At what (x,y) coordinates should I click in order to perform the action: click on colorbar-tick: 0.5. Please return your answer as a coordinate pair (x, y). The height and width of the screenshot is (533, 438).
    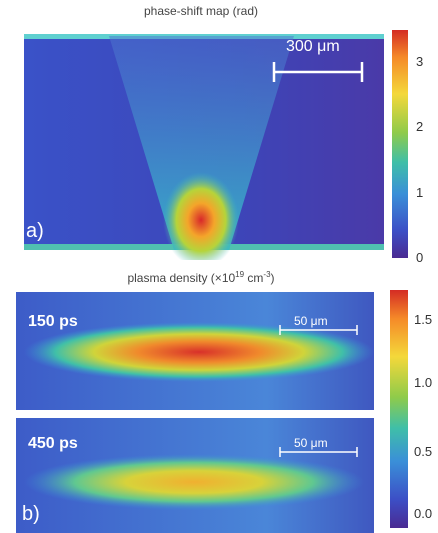
    Looking at the image, I should click on (423, 451).